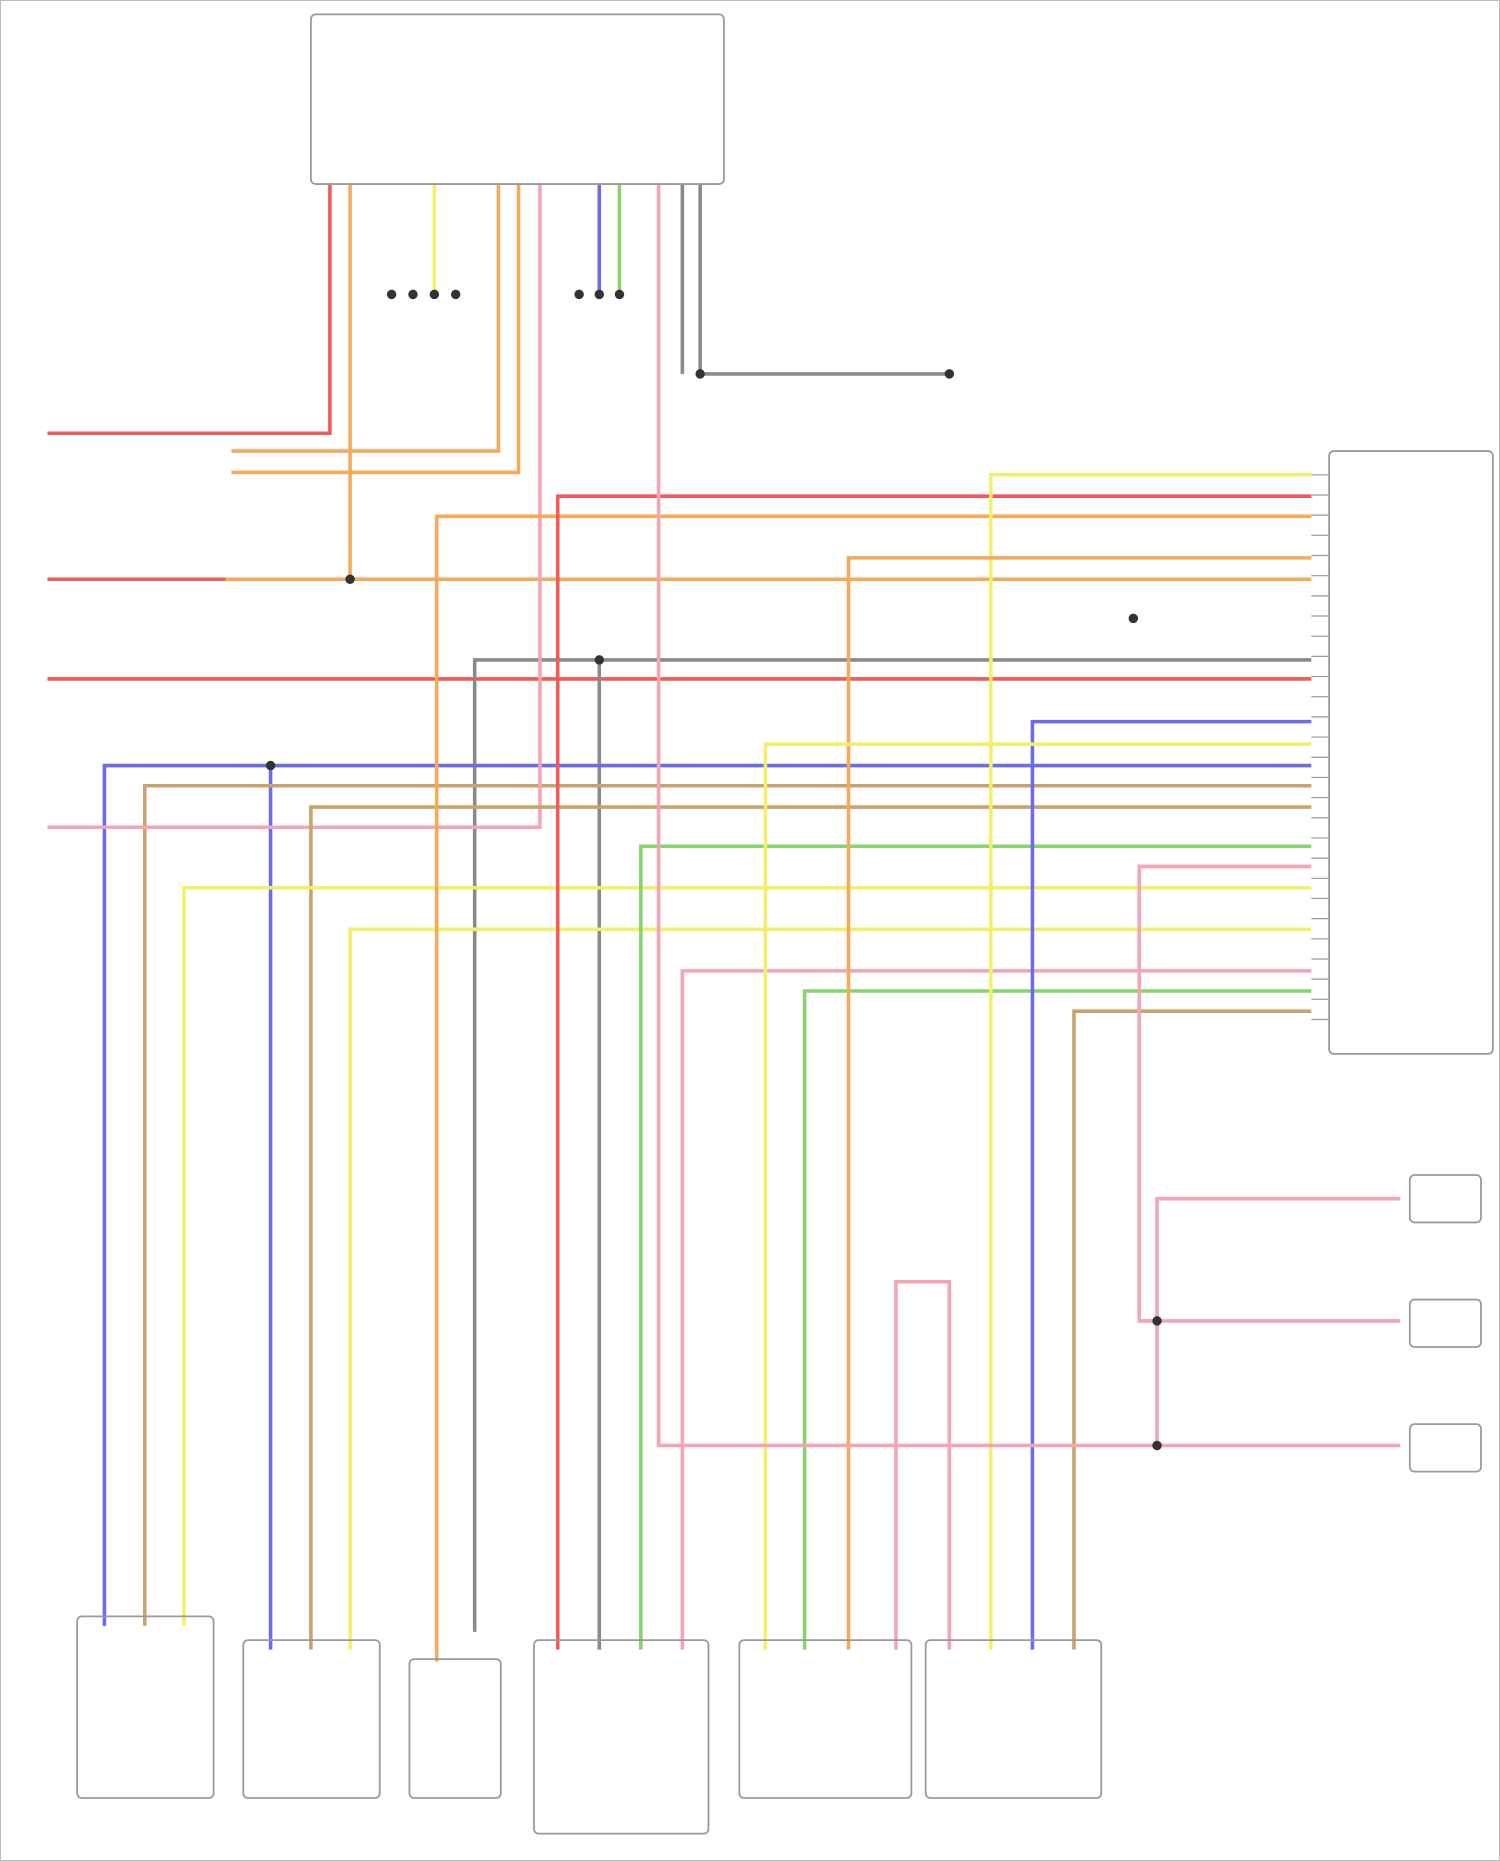 This screenshot has width=1500, height=1861. I want to click on wire-red, so click(189, 310).